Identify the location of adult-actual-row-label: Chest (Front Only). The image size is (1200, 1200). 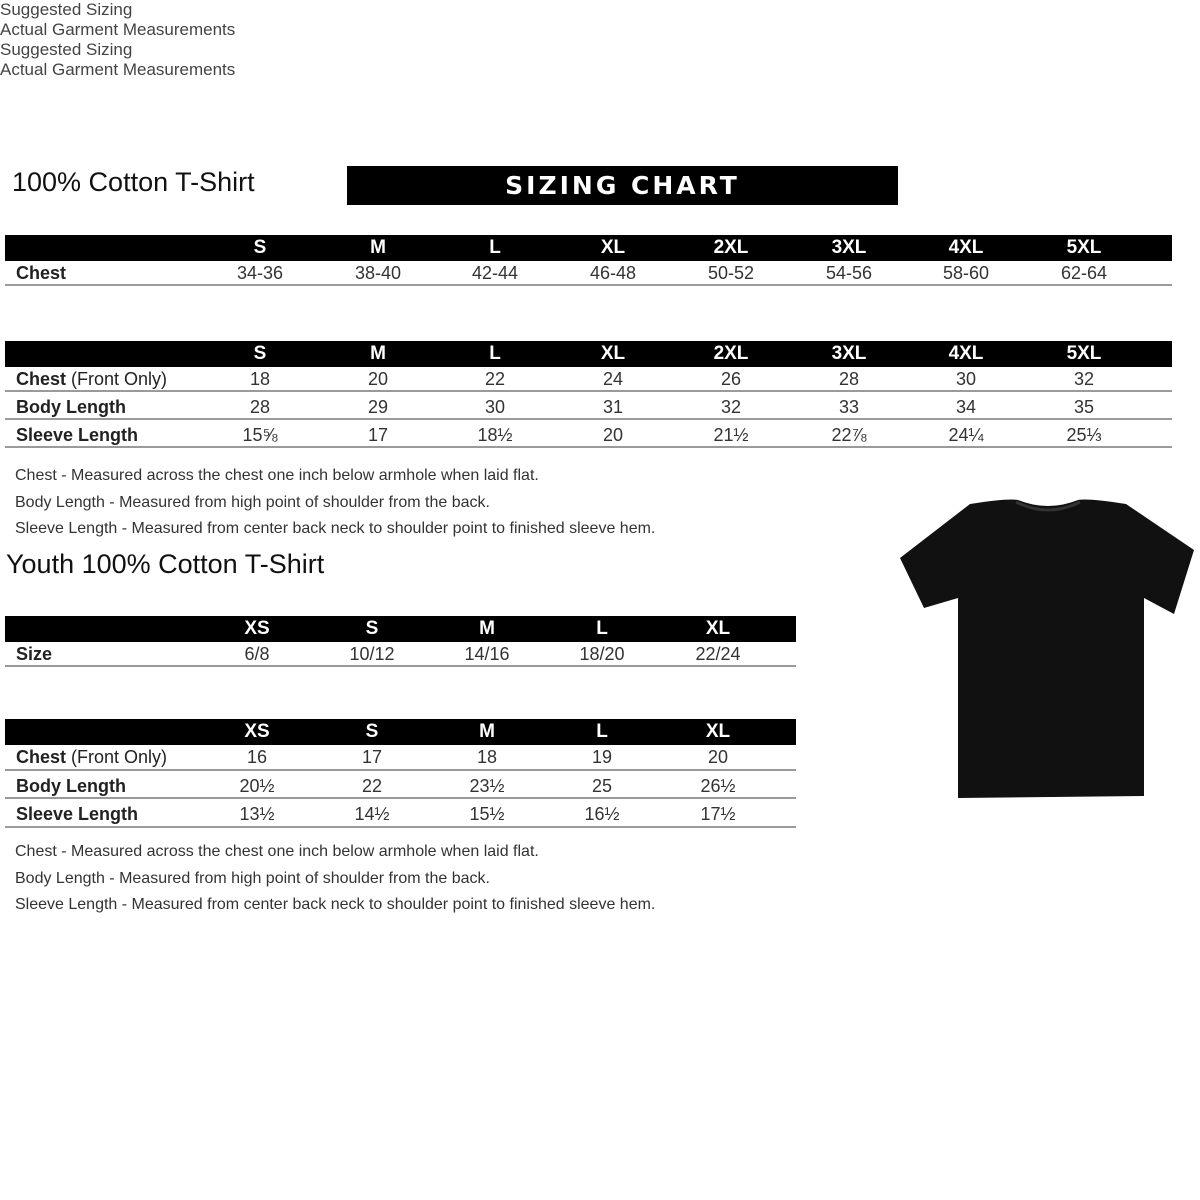
(91, 379).